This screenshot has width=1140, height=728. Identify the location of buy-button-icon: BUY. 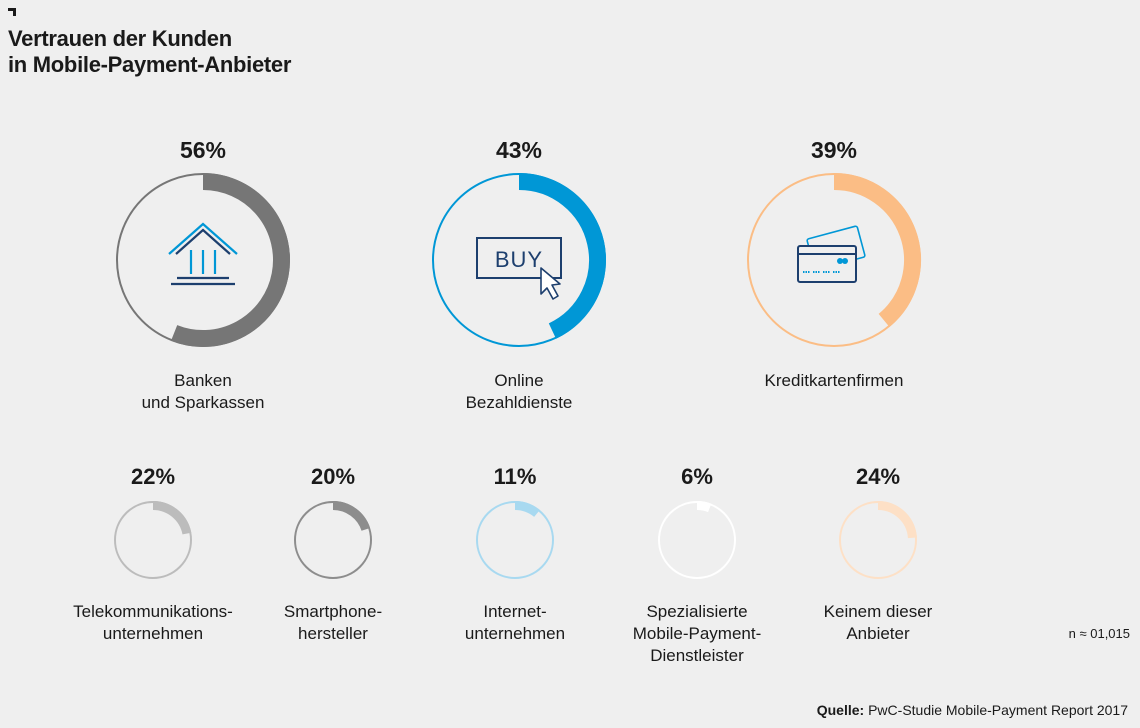
(519, 268).